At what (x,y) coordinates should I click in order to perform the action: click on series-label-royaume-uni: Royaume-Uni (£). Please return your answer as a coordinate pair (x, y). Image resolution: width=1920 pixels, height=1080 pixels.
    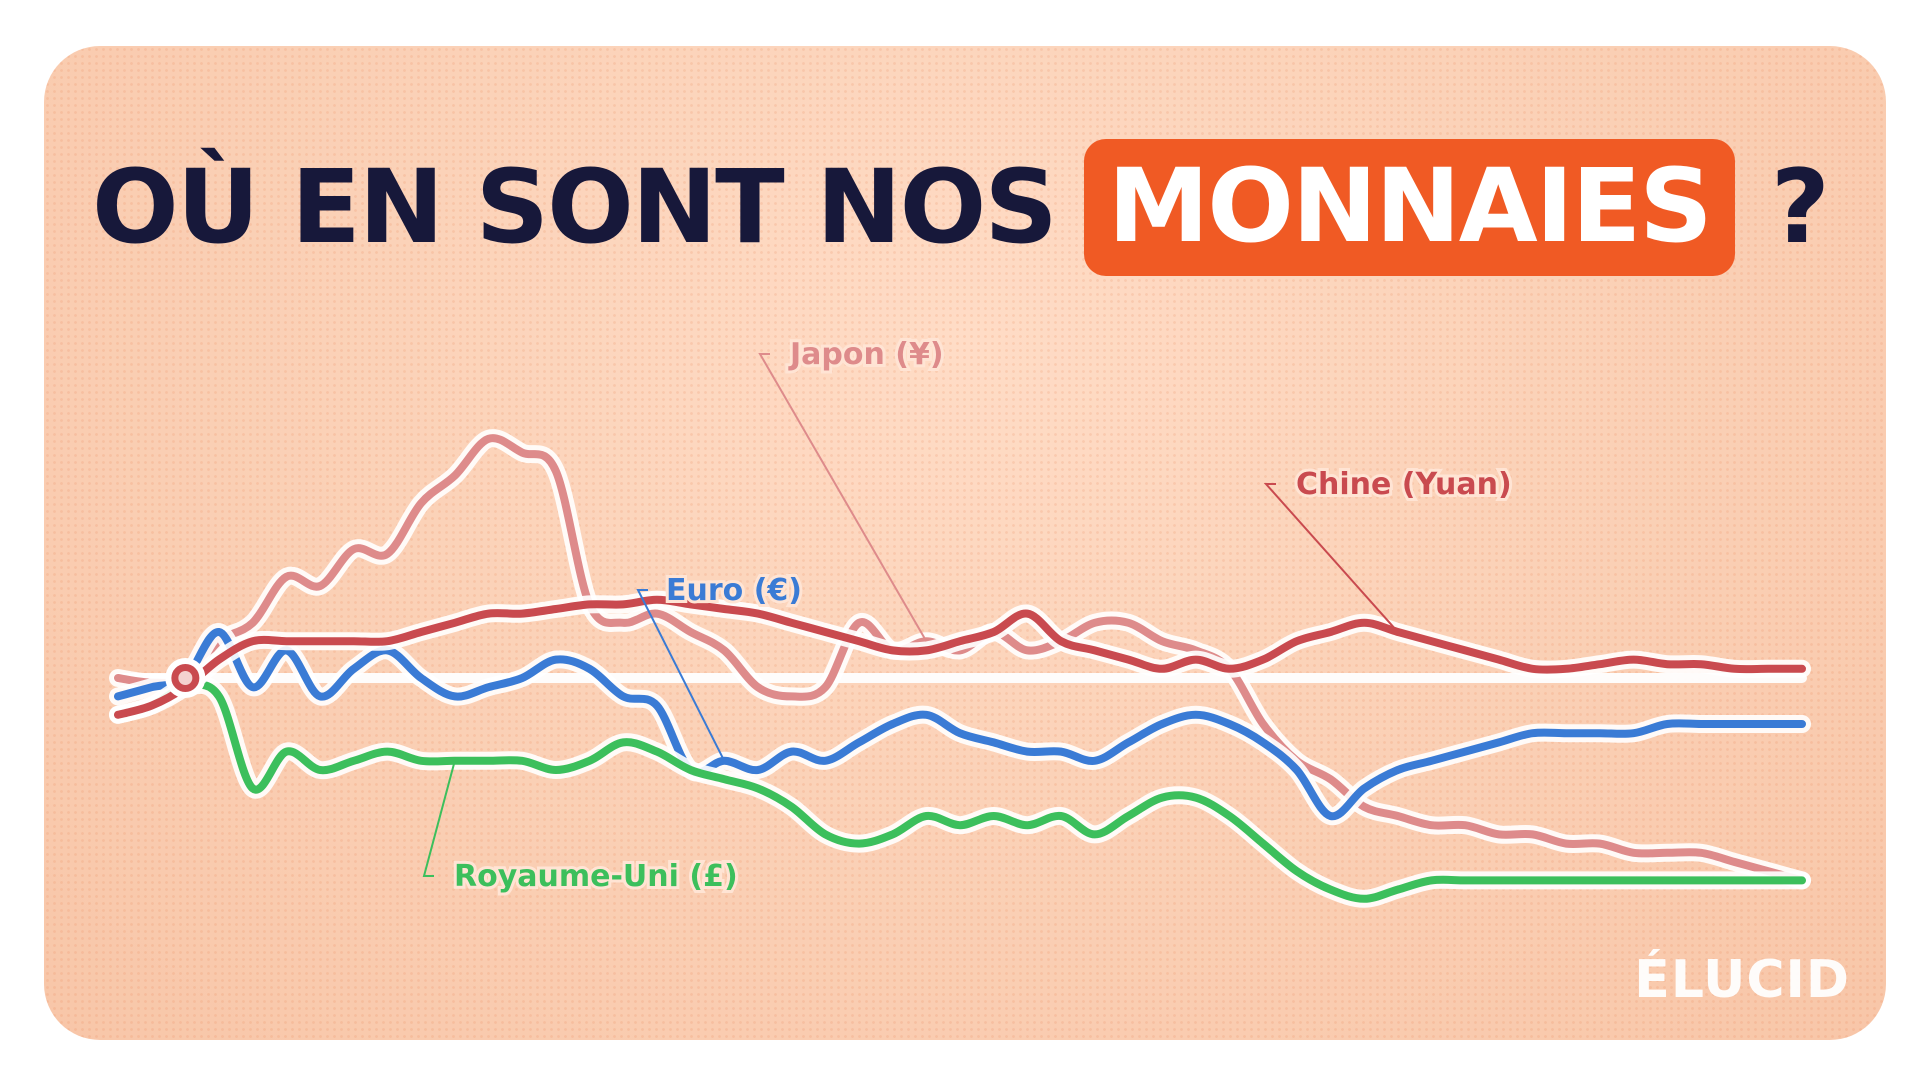
    Looking at the image, I should click on (596, 876).